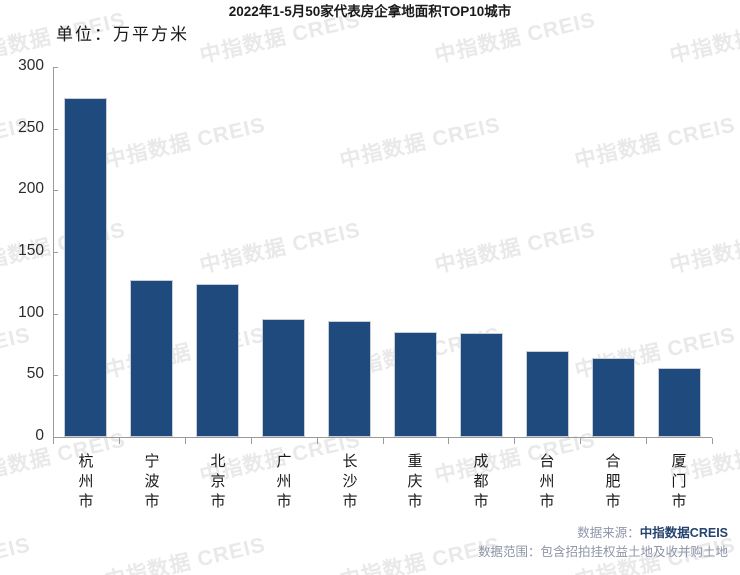 This screenshot has width=740, height=575. I want to click on x-axis-label-char: 庆, so click(415, 482).